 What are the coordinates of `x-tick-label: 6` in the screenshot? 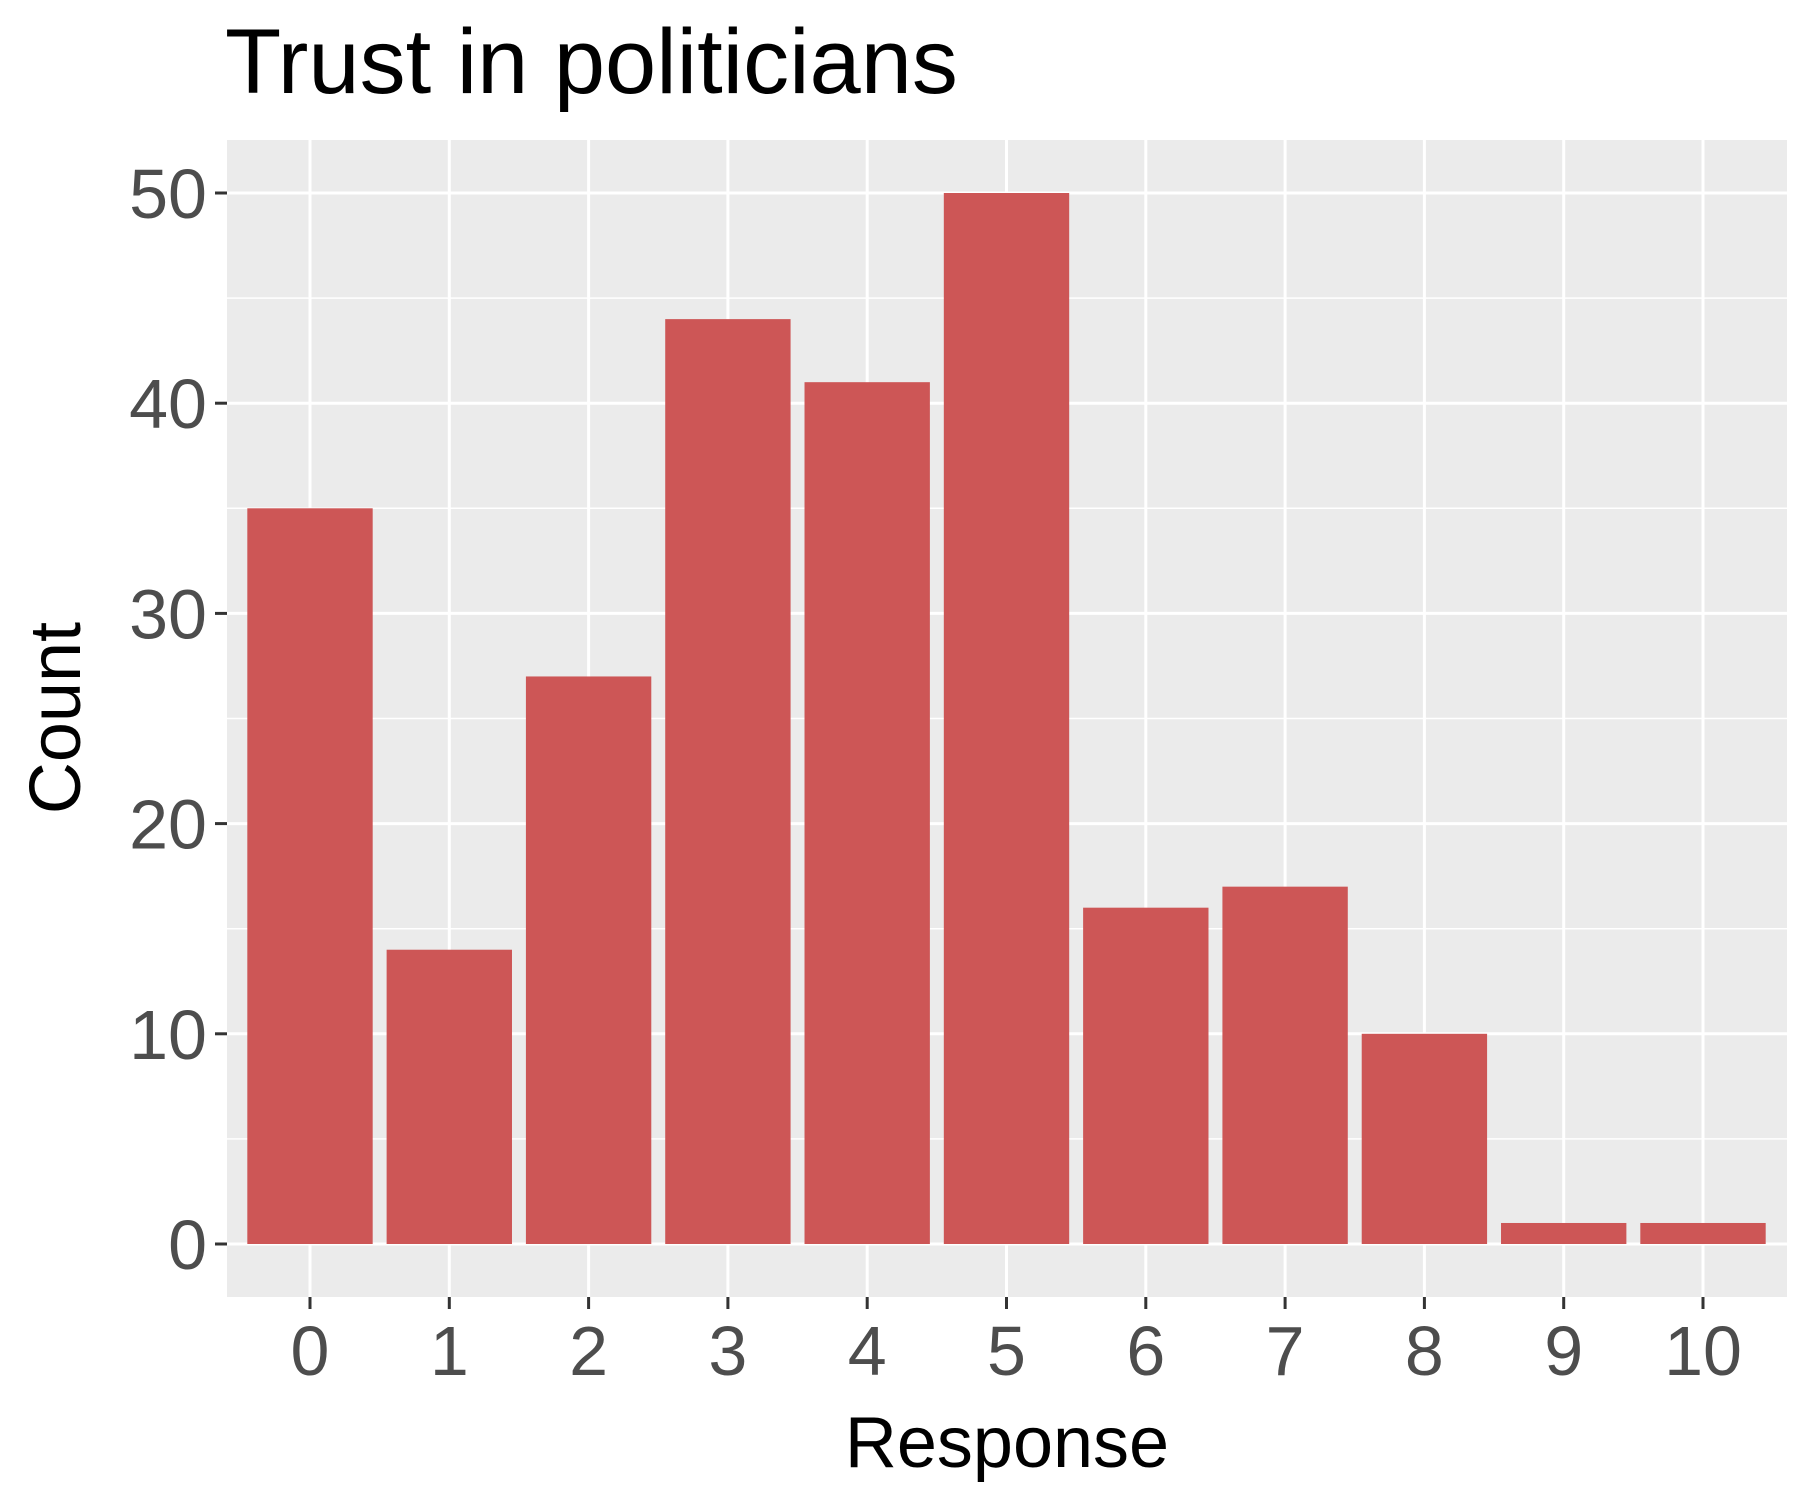 It's located at (1145, 1351).